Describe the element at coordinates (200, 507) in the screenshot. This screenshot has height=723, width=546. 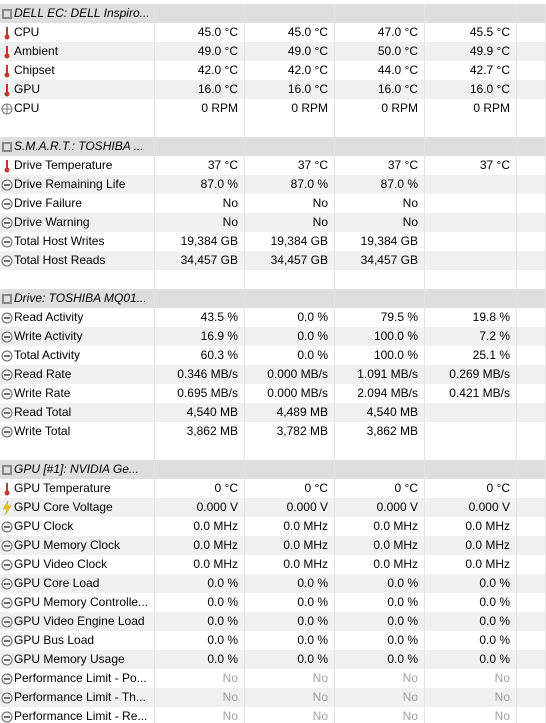
I see `sensor-value: 0.000 V` at that location.